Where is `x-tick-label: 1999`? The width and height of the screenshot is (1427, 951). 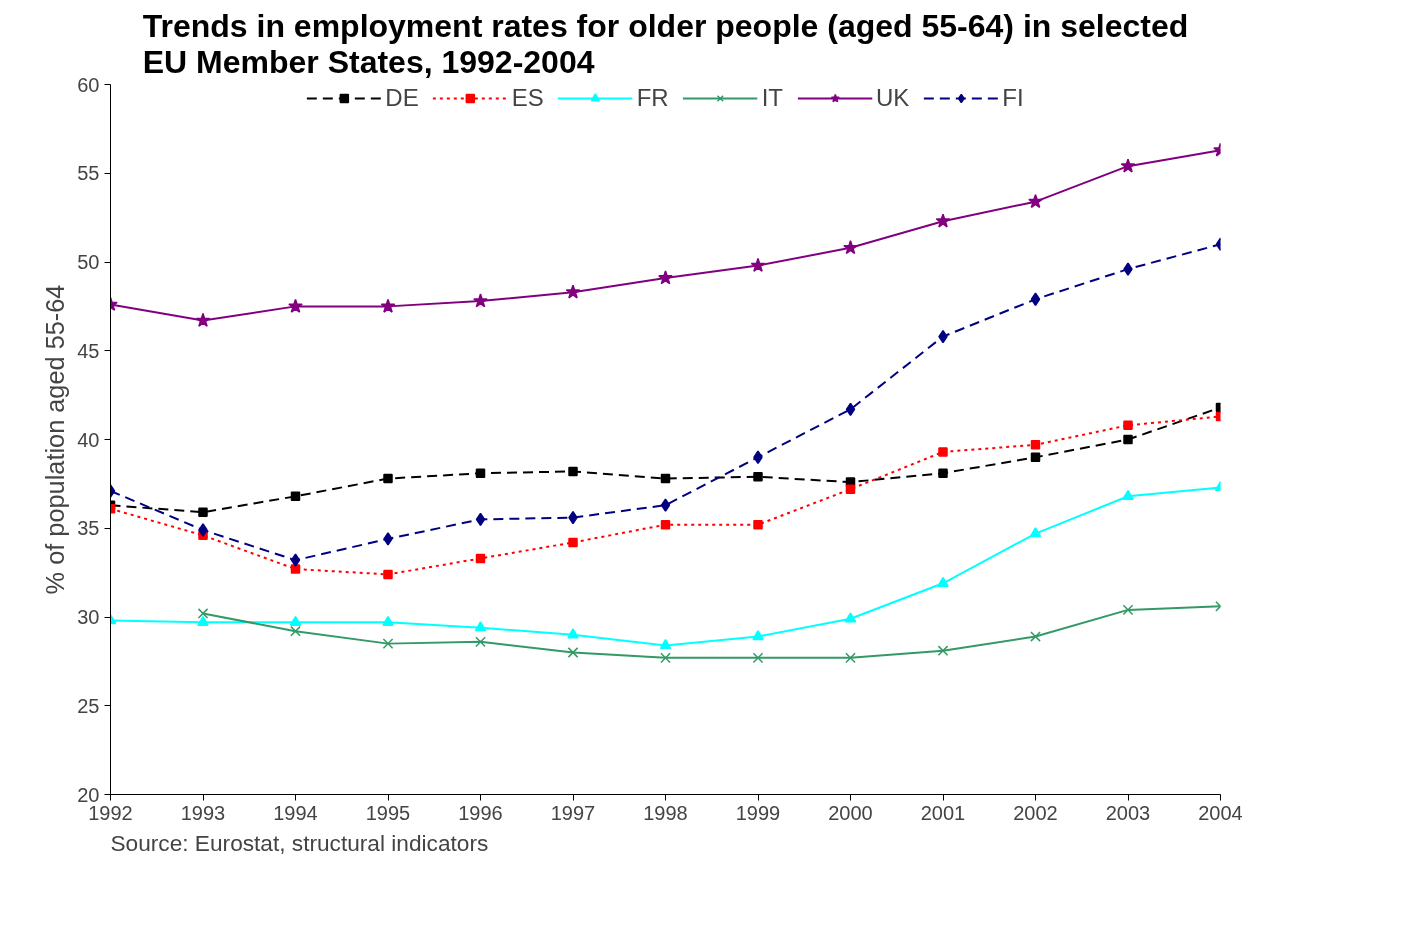 x-tick-label: 1999 is located at coordinates (758, 812).